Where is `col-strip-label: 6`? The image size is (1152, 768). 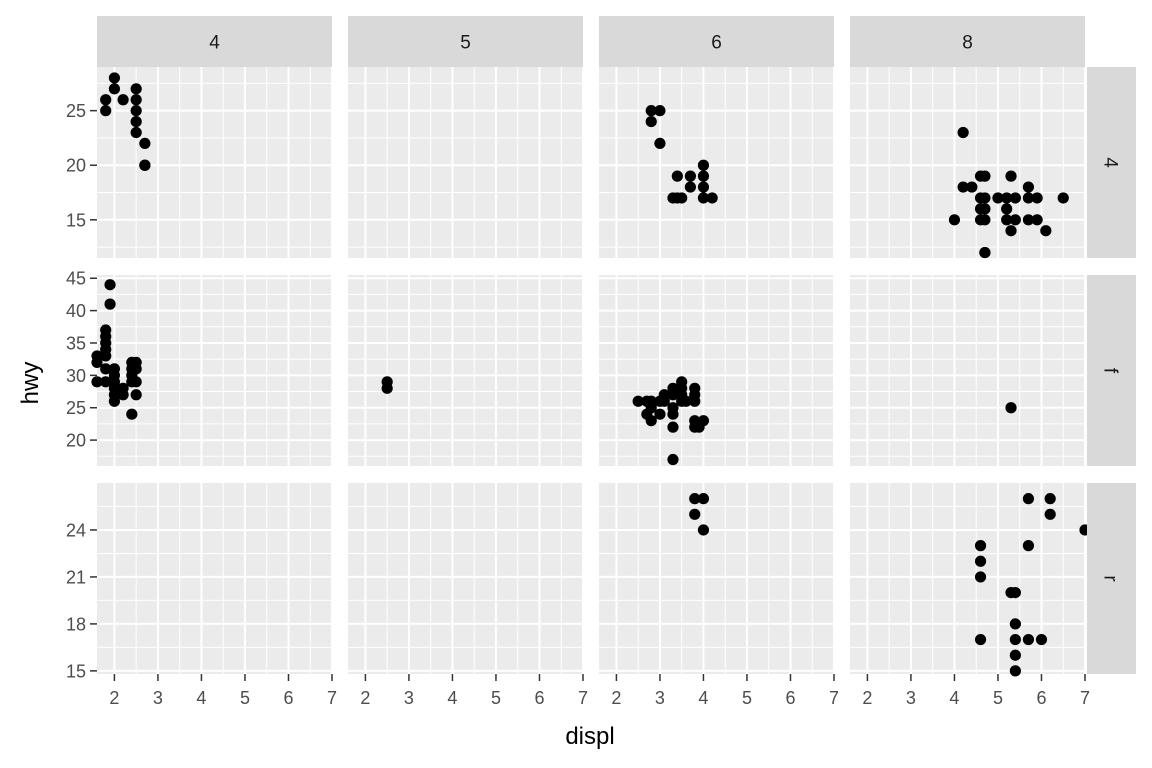
col-strip-label: 6 is located at coordinates (716, 43).